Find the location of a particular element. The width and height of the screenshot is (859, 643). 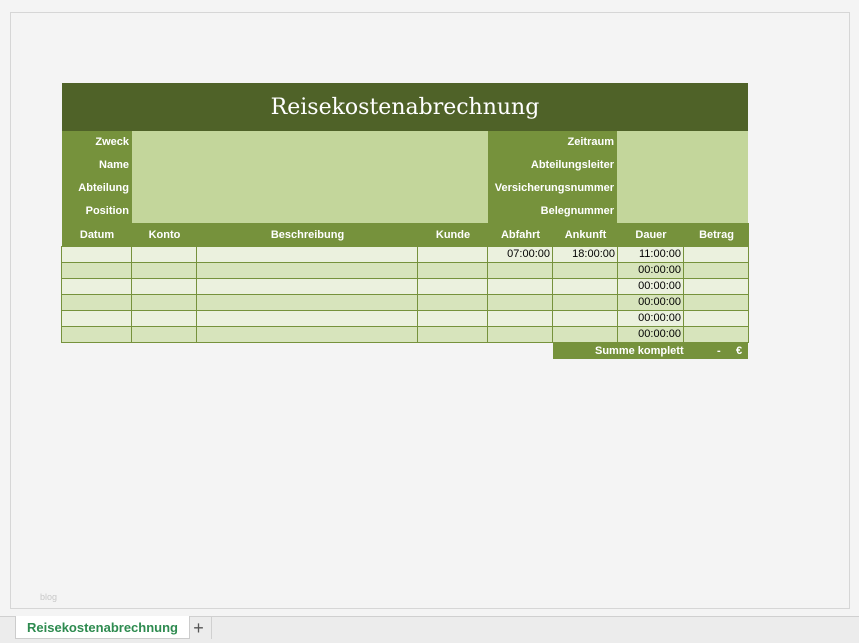

column-header: Abfahrt is located at coordinates (520, 235).